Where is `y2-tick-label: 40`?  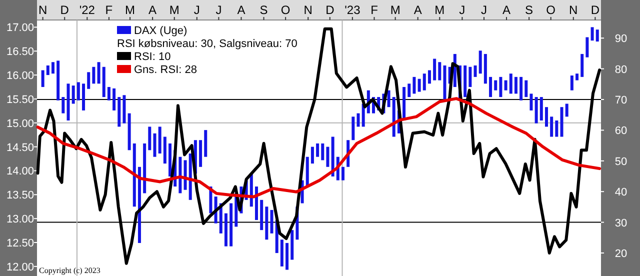
y2-tick-label: 40 is located at coordinates (621, 192).